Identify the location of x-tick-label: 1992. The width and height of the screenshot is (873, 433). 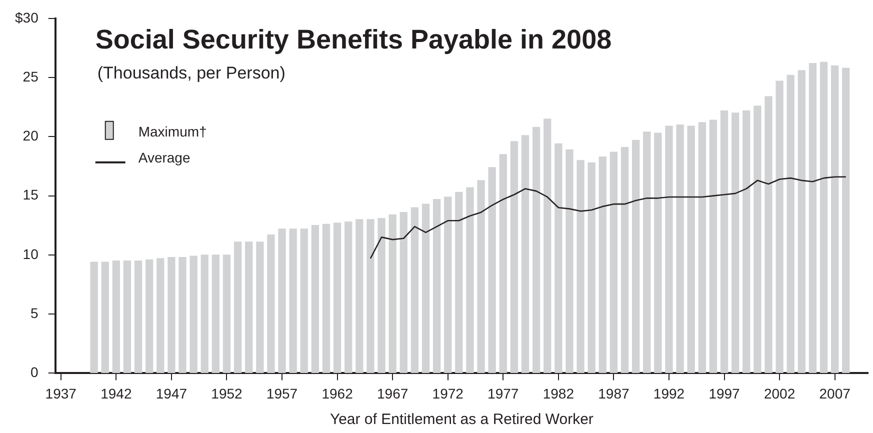
(669, 393).